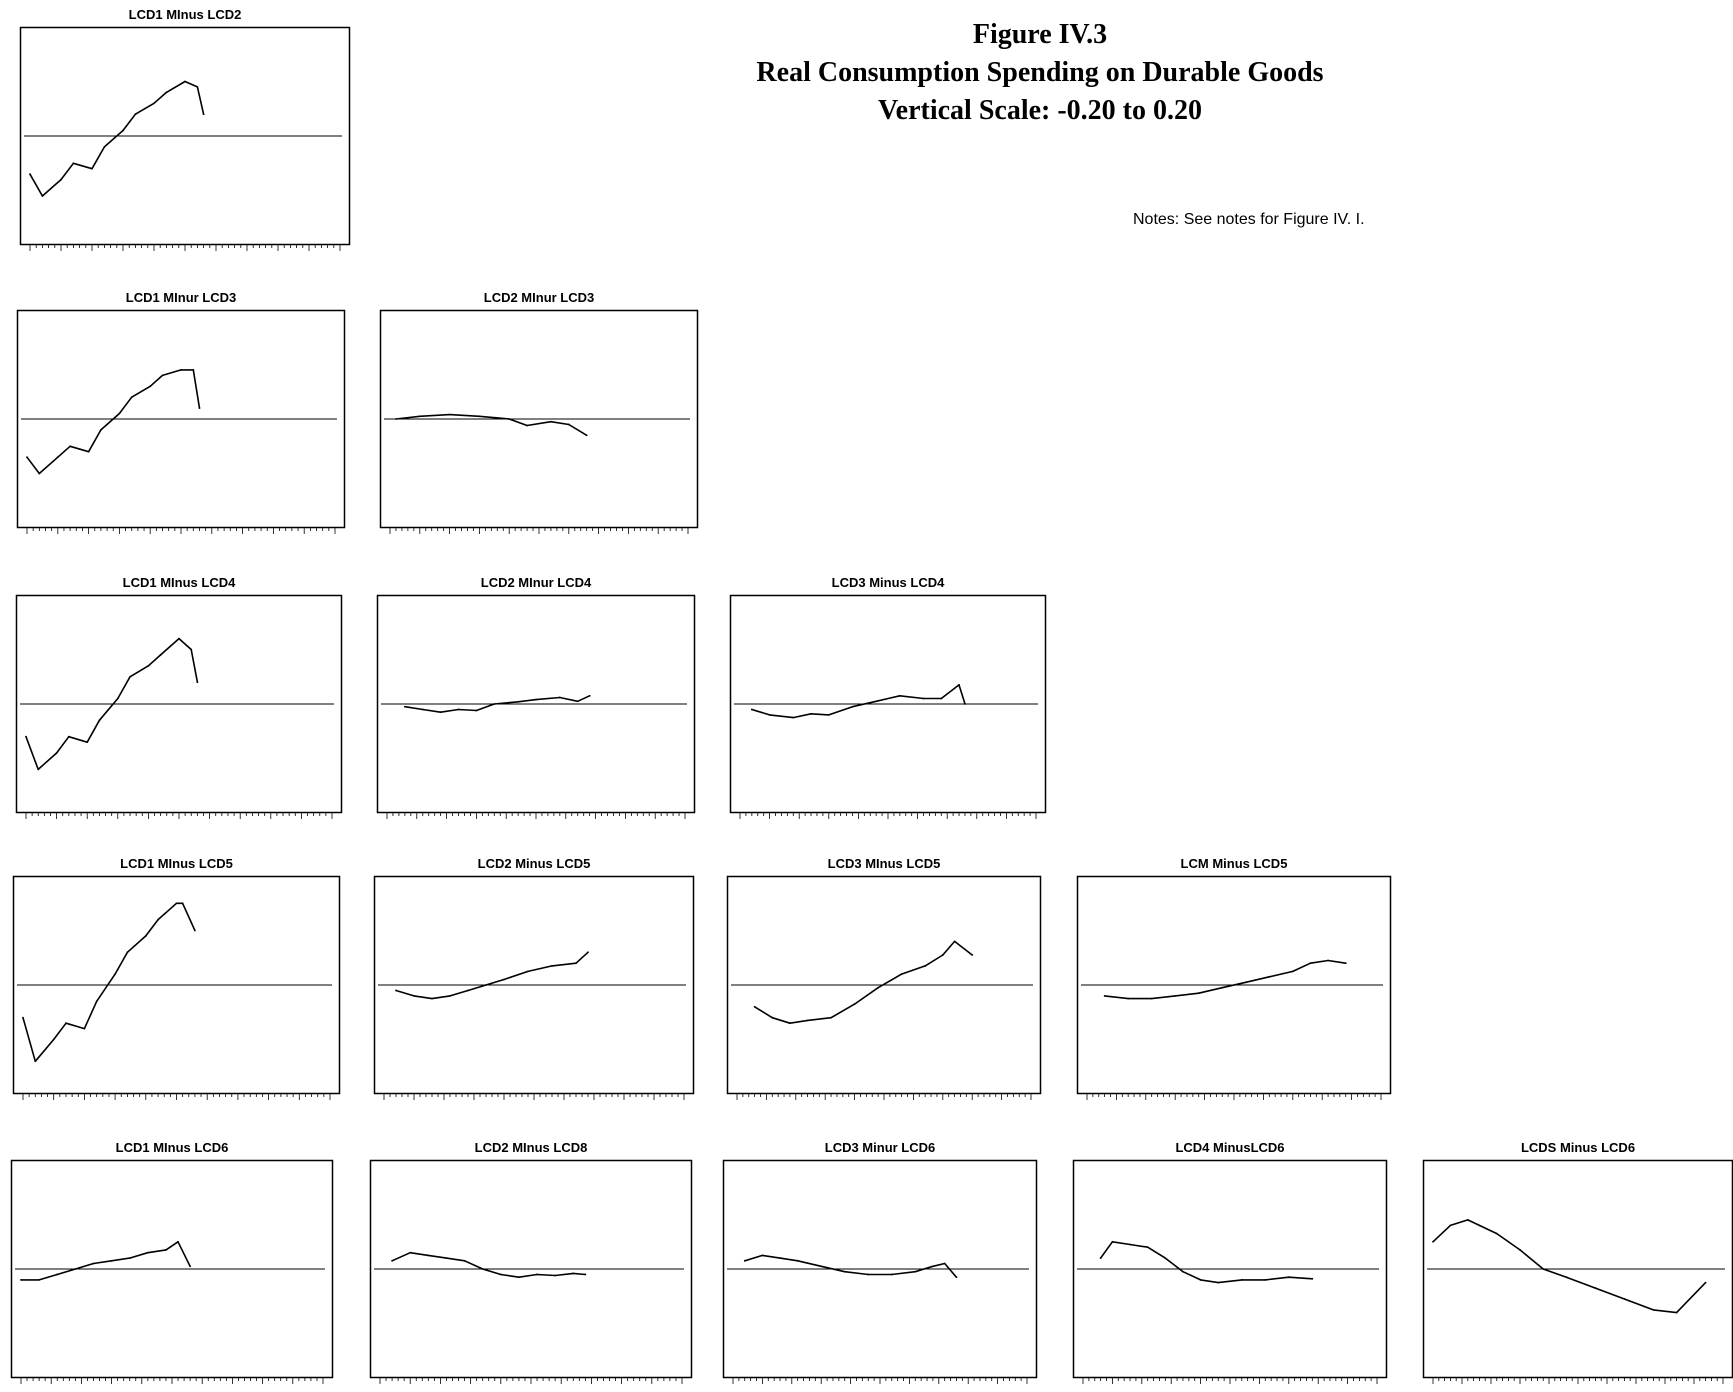 This screenshot has width=1733, height=1392. I want to click on chart-panel: LCD3 Minus LCD4, so click(888, 697).